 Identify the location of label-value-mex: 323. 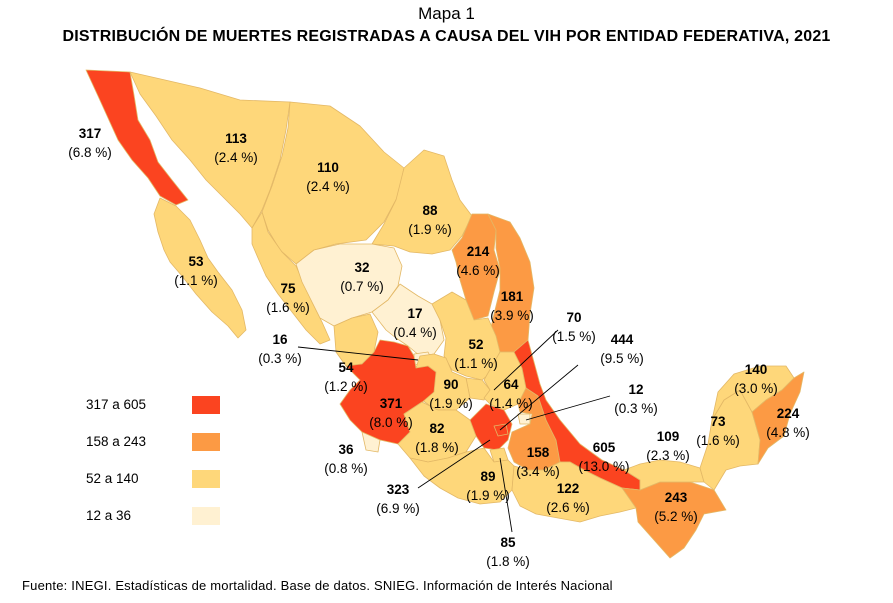
(398, 489).